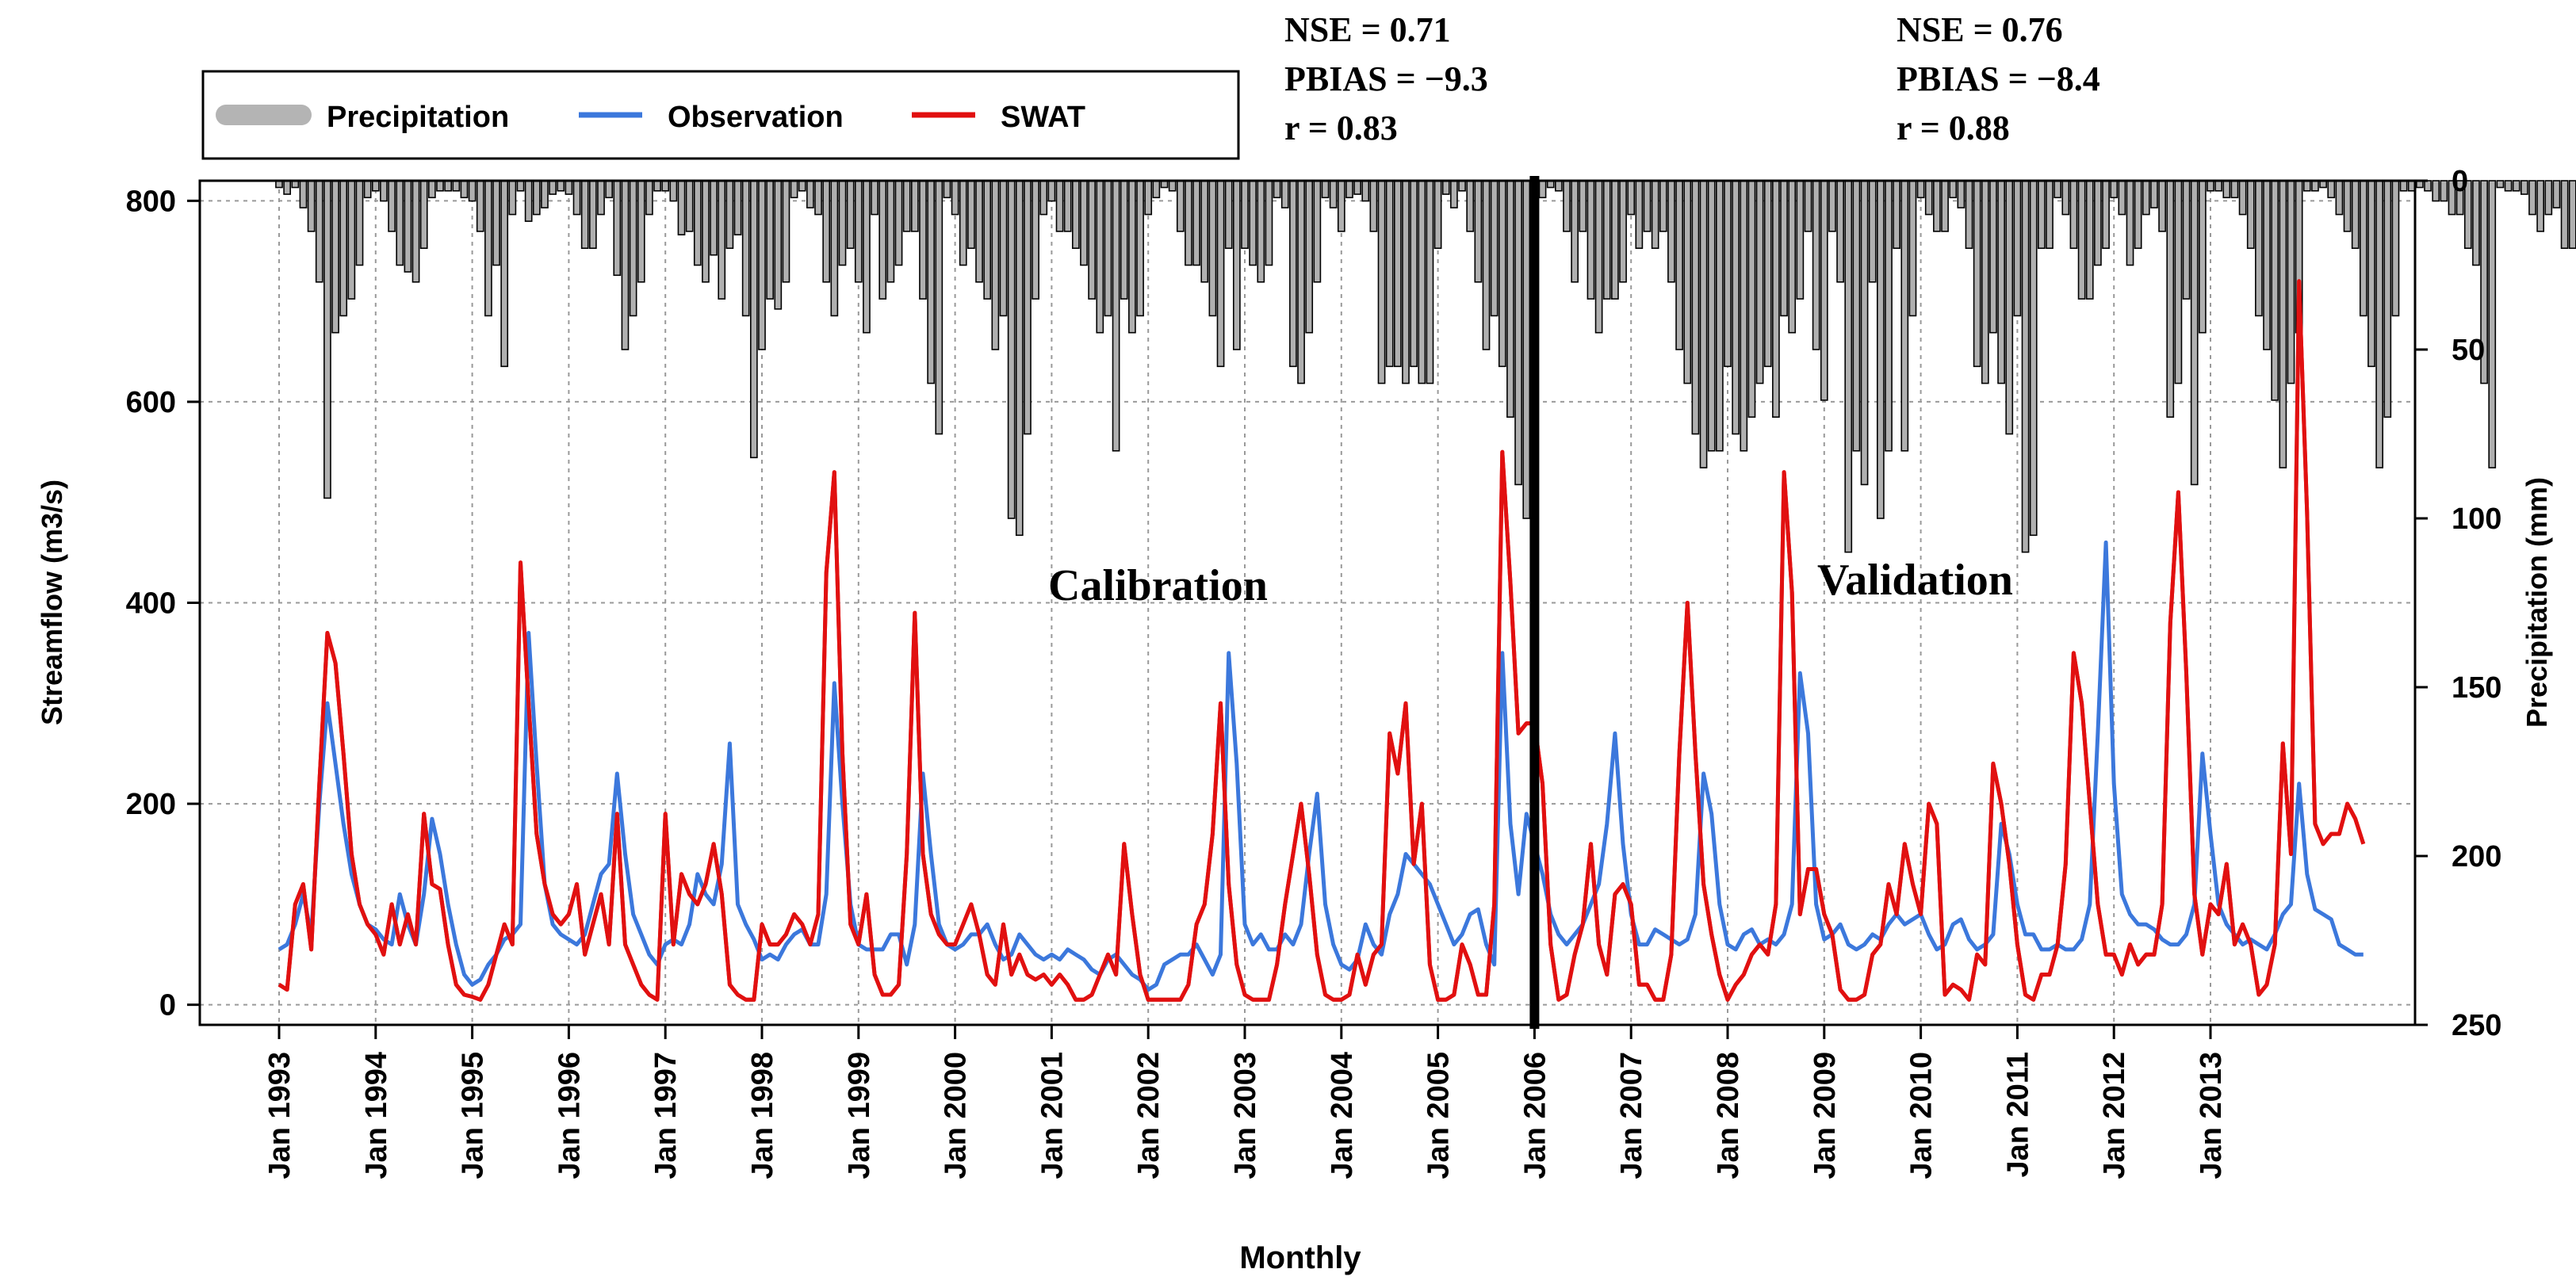 The width and height of the screenshot is (2576, 1288). What do you see at coordinates (1043, 117) in the screenshot?
I see `legend-label-swat: SWAT` at bounding box center [1043, 117].